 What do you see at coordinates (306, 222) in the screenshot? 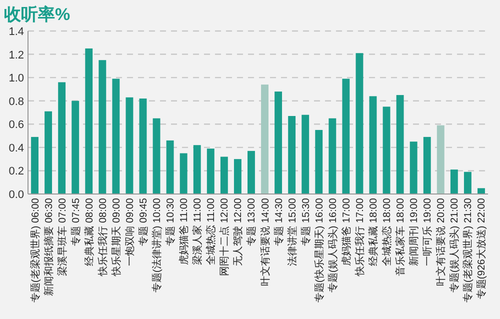
I see `x-tick-label: 专题 15:30` at bounding box center [306, 222].